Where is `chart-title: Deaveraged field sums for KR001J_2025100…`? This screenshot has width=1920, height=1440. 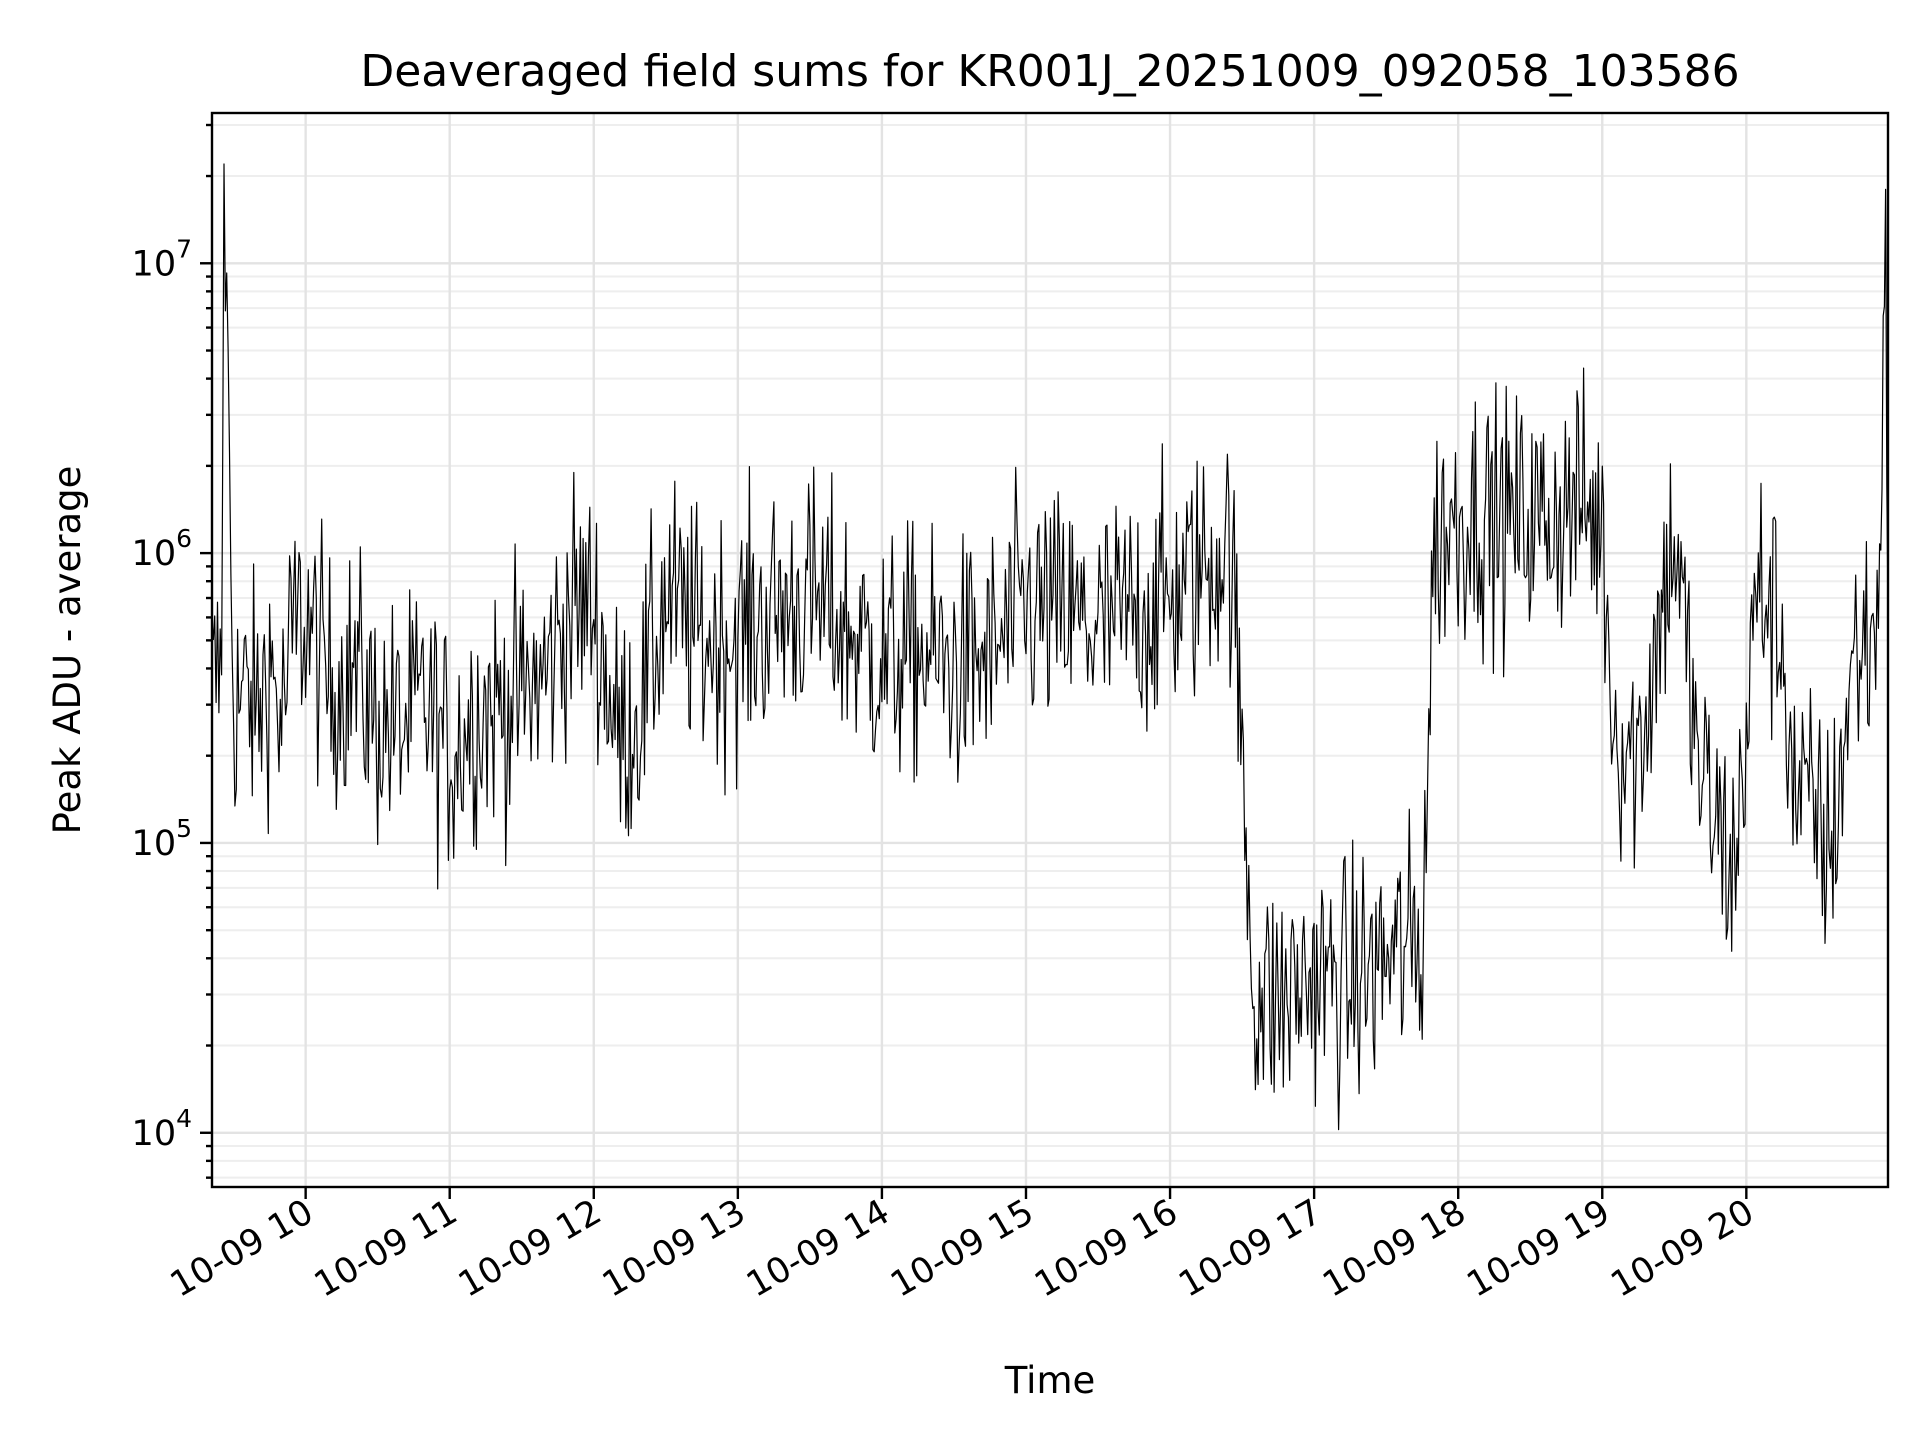 chart-title: Deaveraged field sums for KR001J_2025100… is located at coordinates (1049, 71).